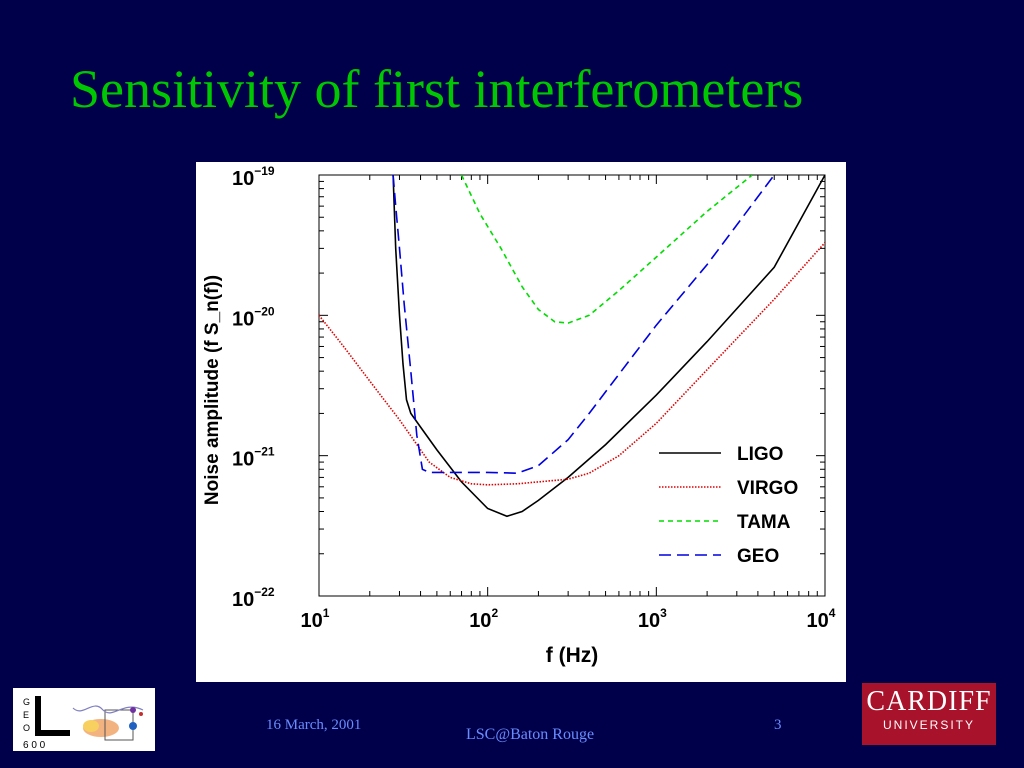  What do you see at coordinates (84, 719) in the screenshot?
I see `geo600-logo: G E O 6 0 0` at bounding box center [84, 719].